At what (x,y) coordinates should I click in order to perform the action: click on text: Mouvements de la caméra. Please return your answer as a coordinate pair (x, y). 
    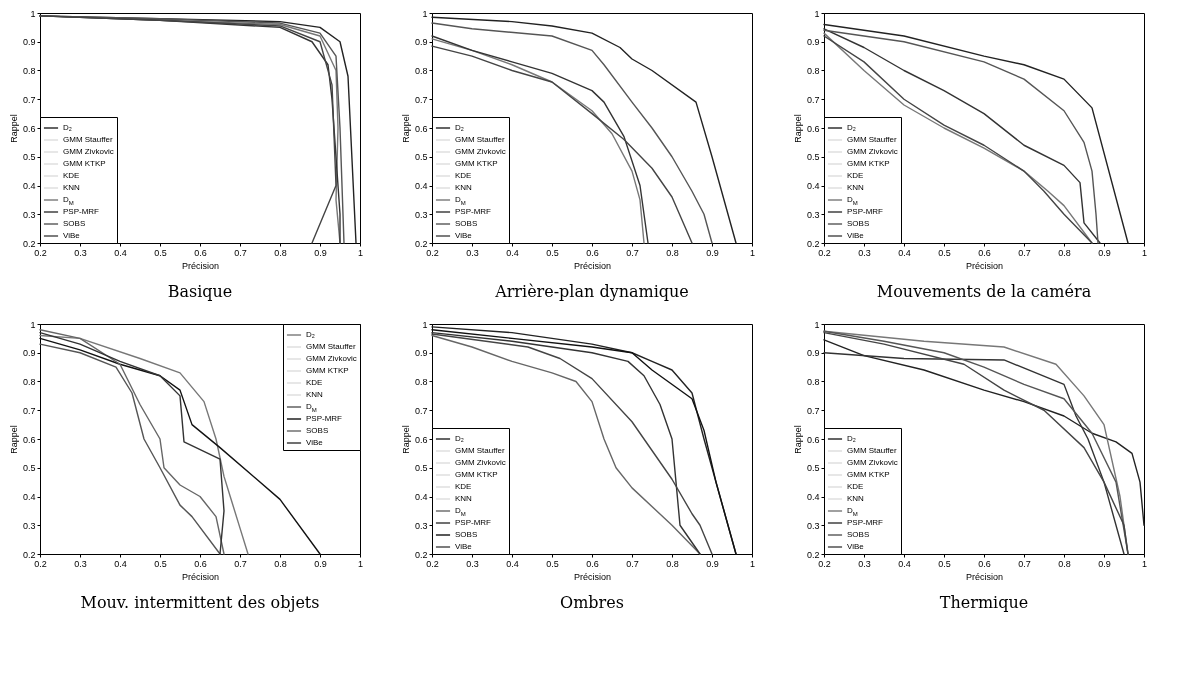
    Looking at the image, I should click on (984, 291).